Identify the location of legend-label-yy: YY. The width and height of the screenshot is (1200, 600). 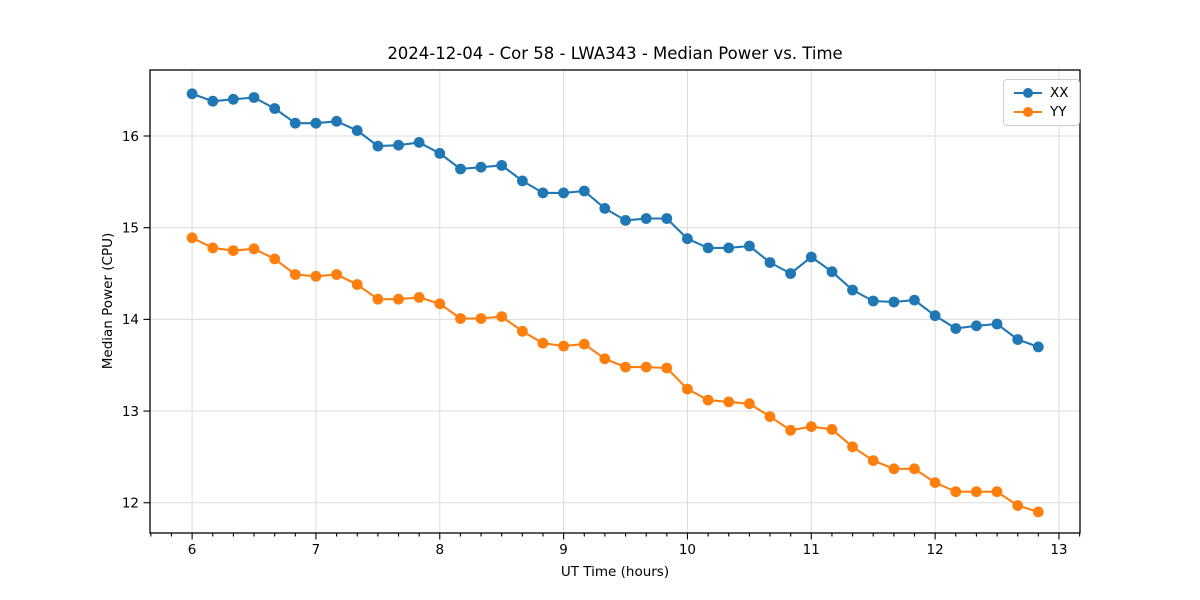
(1058, 112).